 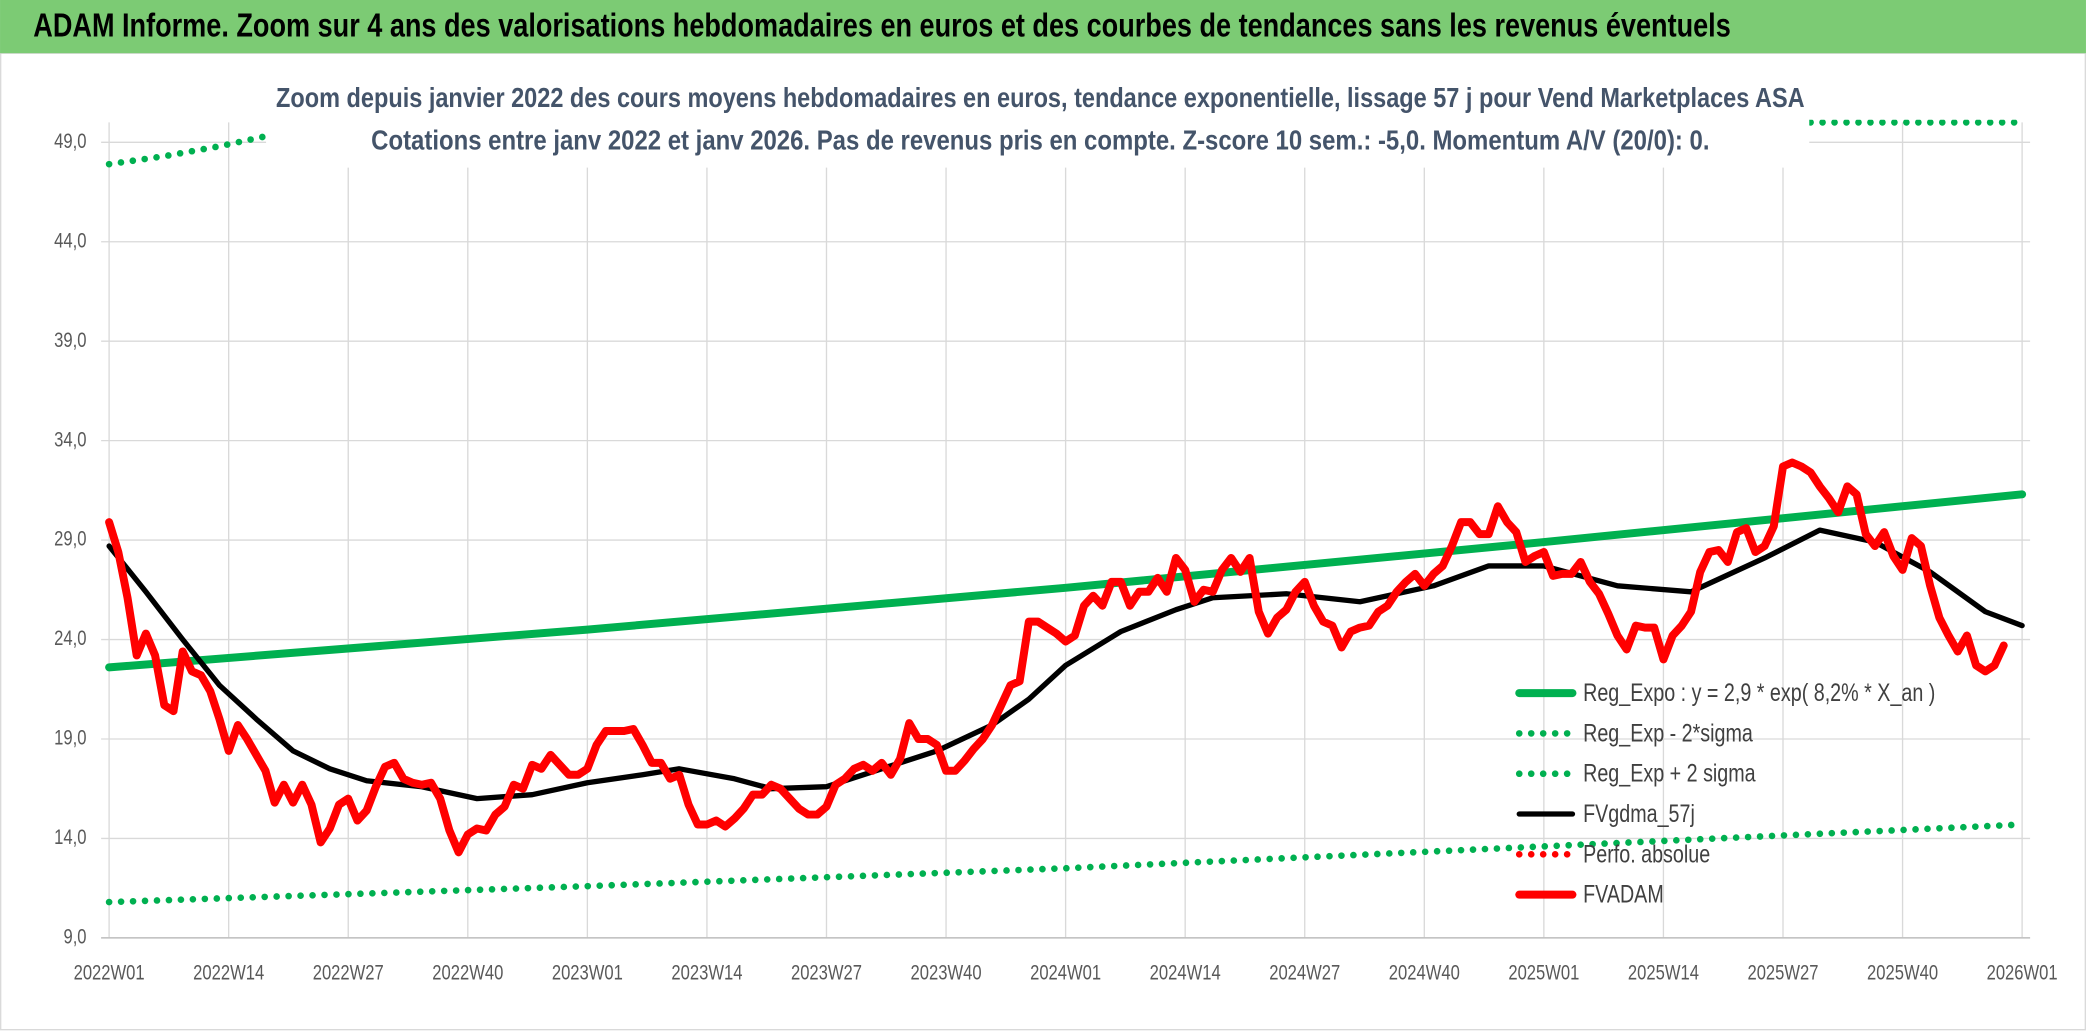 What do you see at coordinates (1065, 972) in the screenshot?
I see `x-tick-label: 2024W01` at bounding box center [1065, 972].